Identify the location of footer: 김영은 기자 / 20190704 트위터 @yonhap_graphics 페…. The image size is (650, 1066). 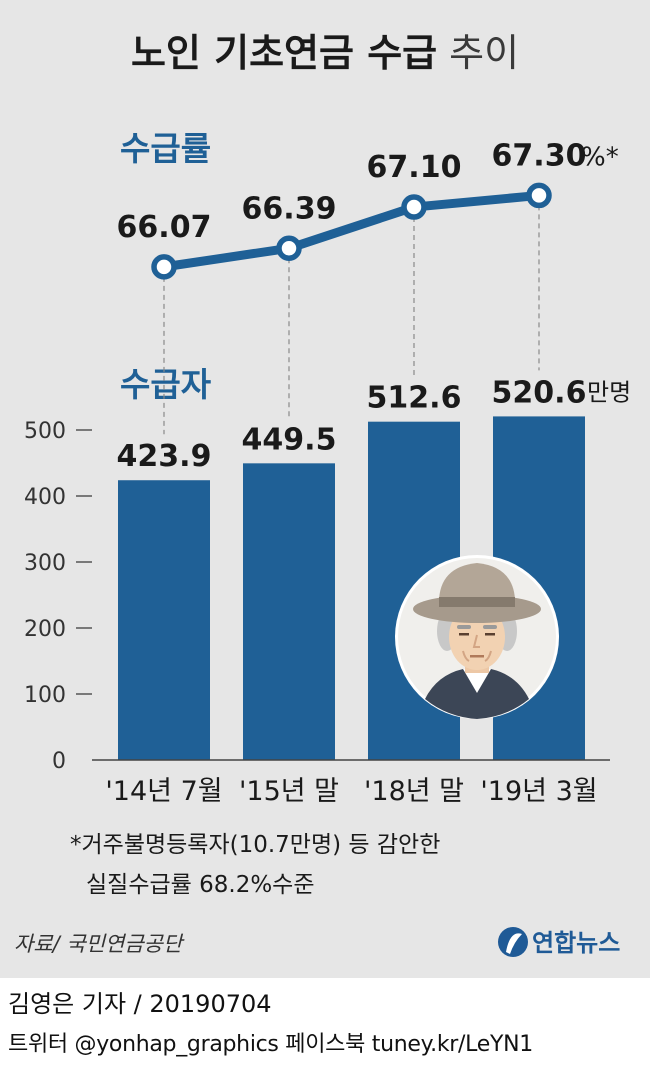
(325, 1022).